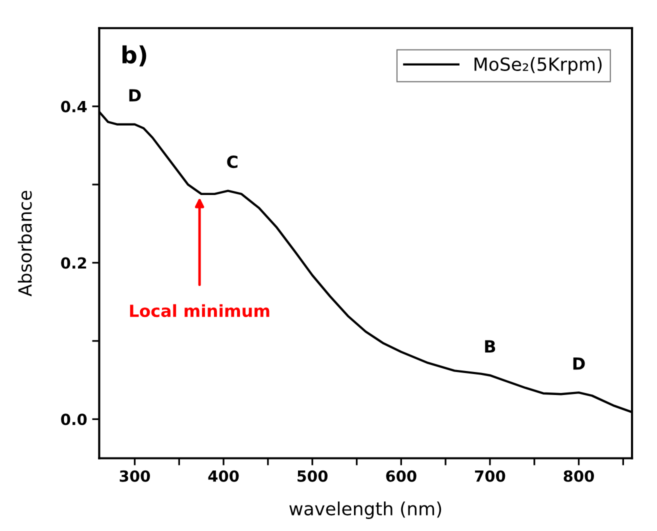 This screenshot has height=531, width=657. Describe the element at coordinates (74, 420) in the screenshot. I see `y-tick-label: 0.0` at that location.